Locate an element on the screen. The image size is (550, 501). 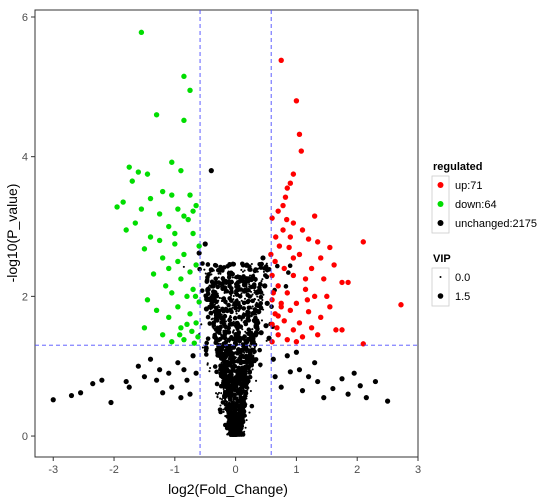
legend-vip-large-key is located at coordinates (440, 296).